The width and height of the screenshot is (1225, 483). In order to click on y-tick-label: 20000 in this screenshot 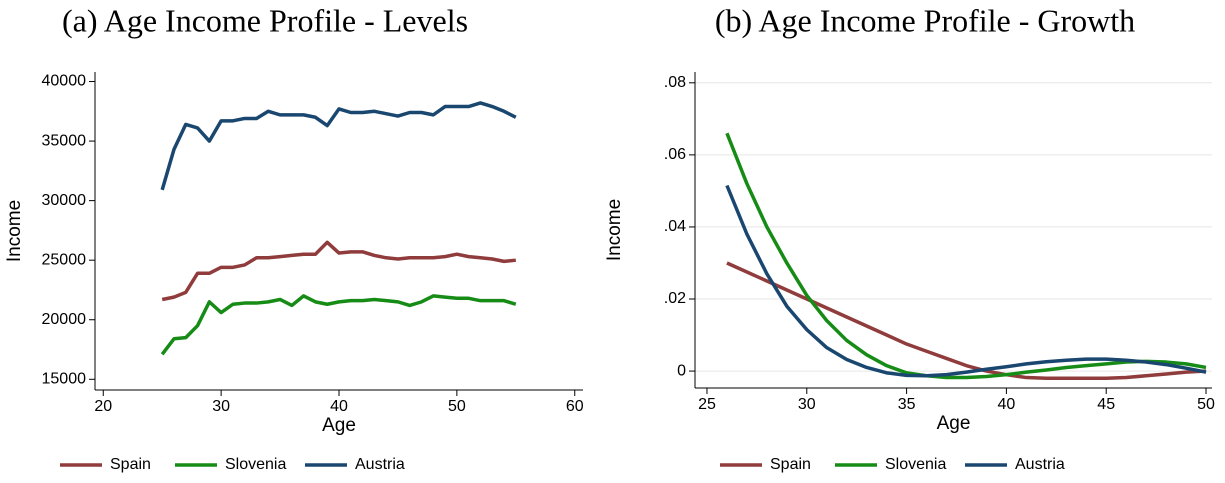, I will do `click(64, 319)`.